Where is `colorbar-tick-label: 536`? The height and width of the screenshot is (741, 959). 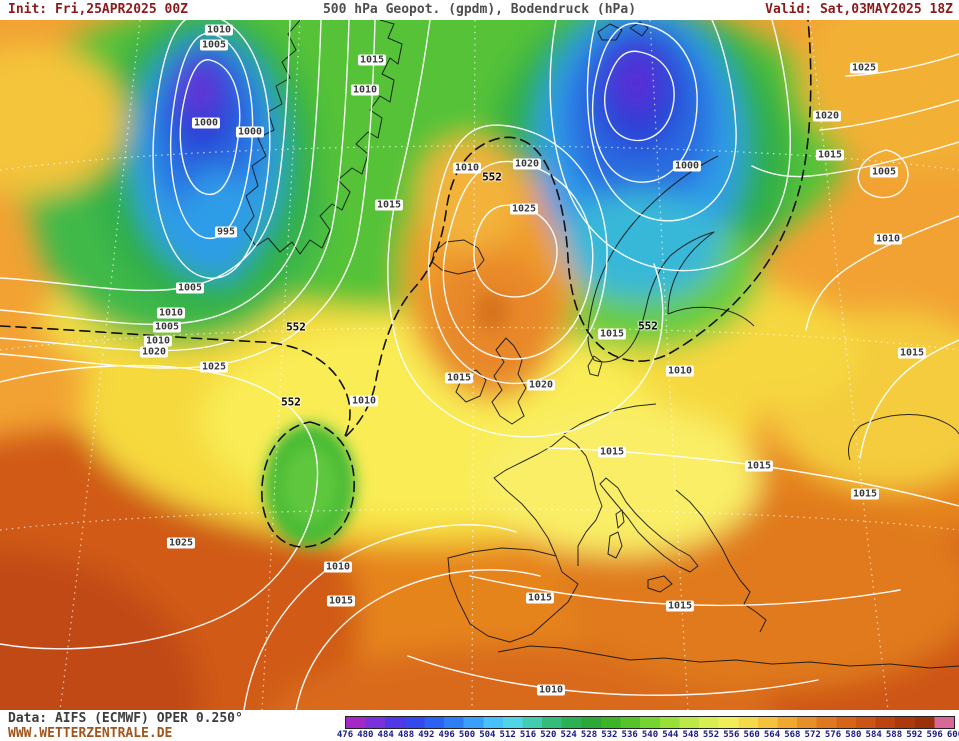 colorbar-tick-label: 536 is located at coordinates (629, 735).